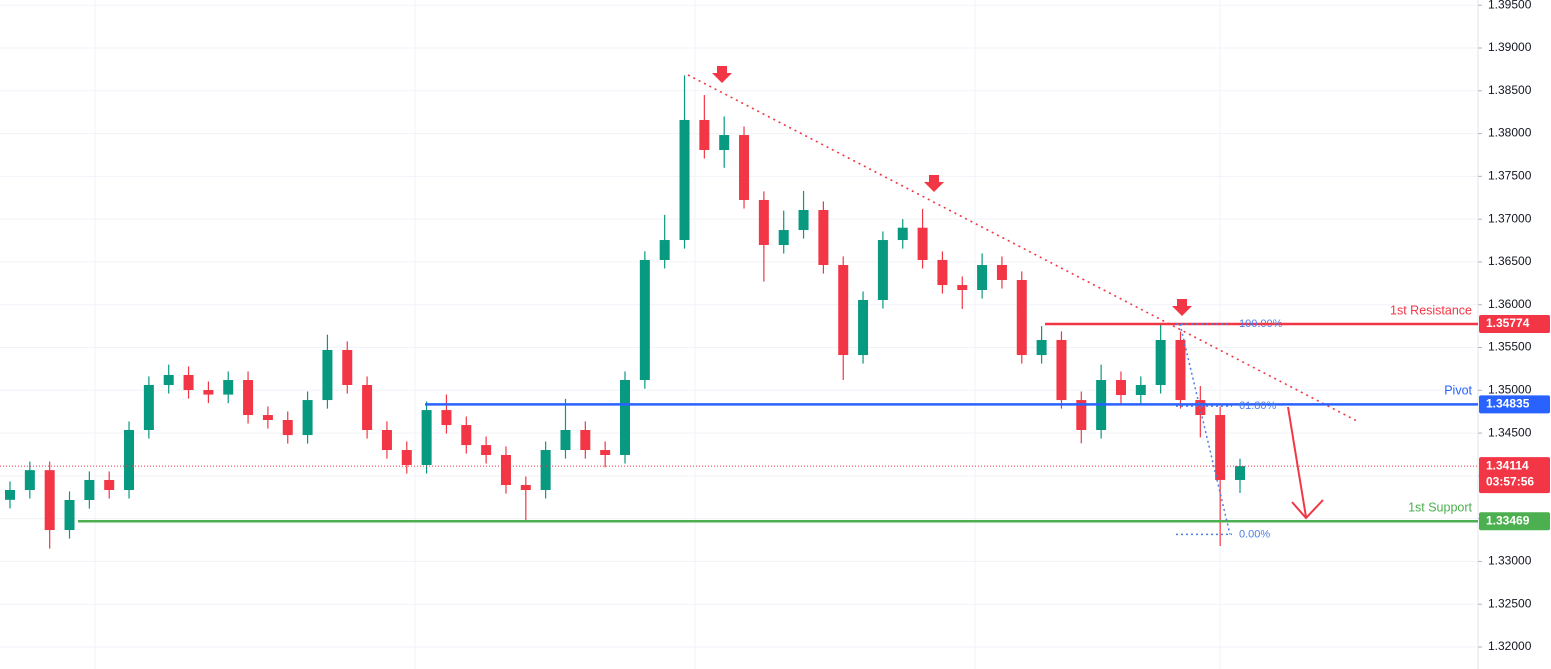  Describe the element at coordinates (1510, 347) in the screenshot. I see `y-tick-label: 1.35500` at that location.